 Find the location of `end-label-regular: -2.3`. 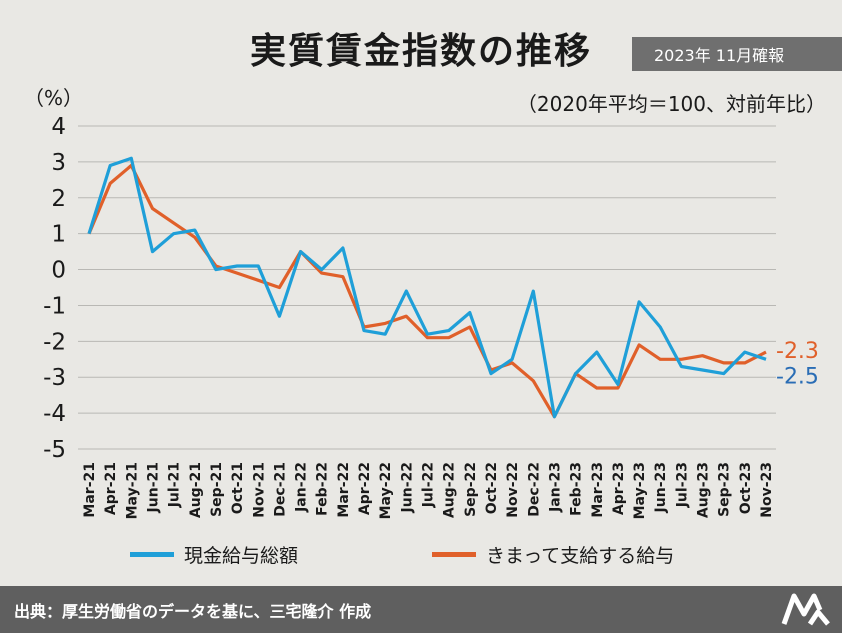

end-label-regular: -2.3 is located at coordinates (797, 351).